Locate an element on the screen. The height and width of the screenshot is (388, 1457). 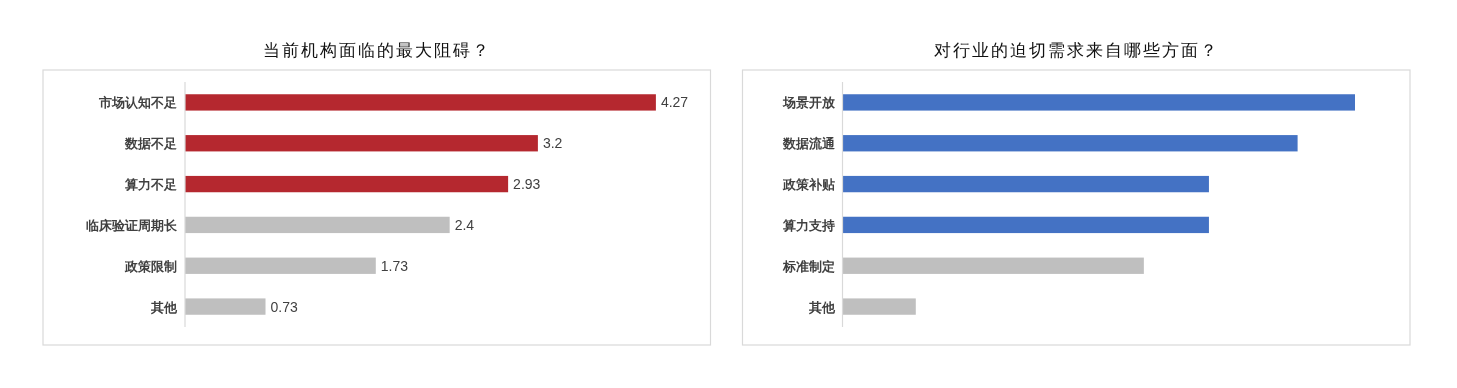
y-tick-label: 政策限制 is located at coordinates (150, 266).